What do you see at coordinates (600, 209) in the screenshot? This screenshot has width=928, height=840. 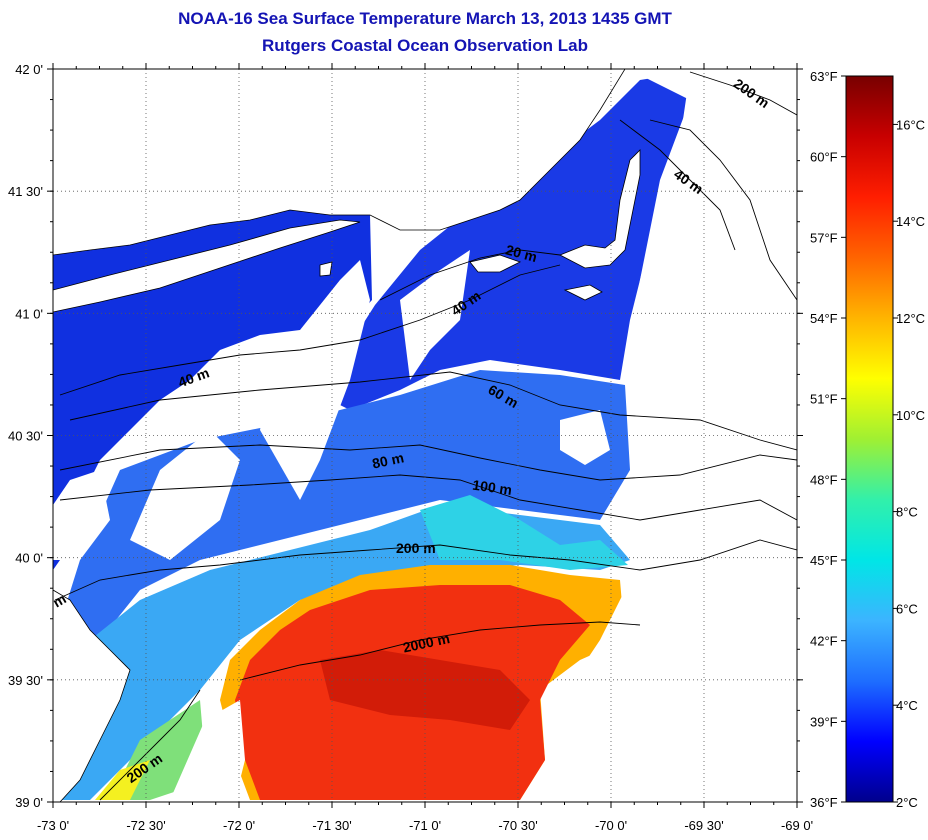 I see `land-cape-cod` at bounding box center [600, 209].